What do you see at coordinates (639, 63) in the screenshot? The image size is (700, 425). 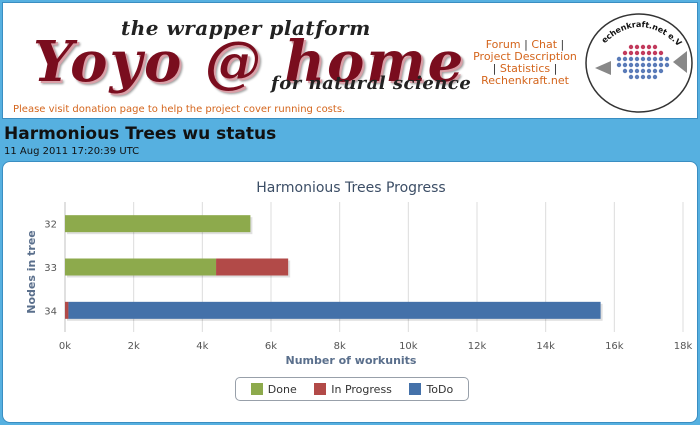 I see `fish-logo-icon: Rechenkraft.net e.V.` at bounding box center [639, 63].